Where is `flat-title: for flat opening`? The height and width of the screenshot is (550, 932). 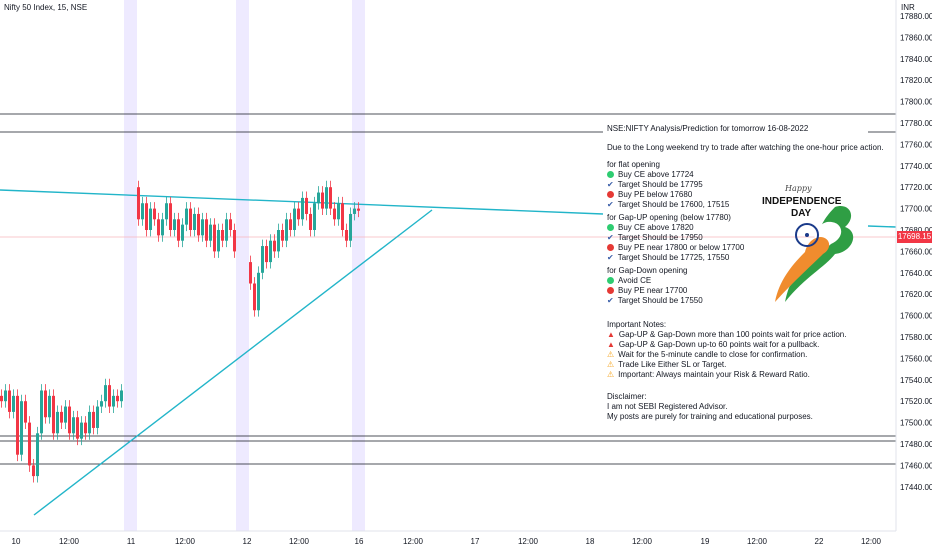
flat-title: for flat opening is located at coordinates (633, 164).